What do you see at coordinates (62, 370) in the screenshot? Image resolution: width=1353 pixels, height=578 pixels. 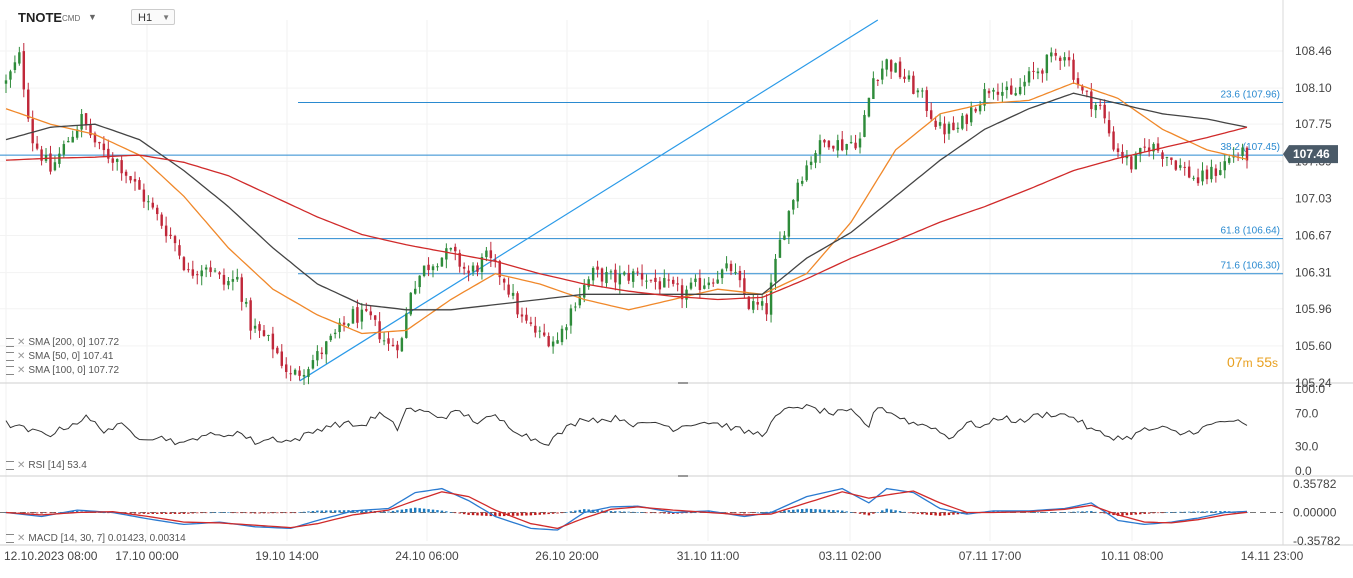 I see `legend-sma100: ✕ SMA [100, 0] 107.72` at bounding box center [62, 370].